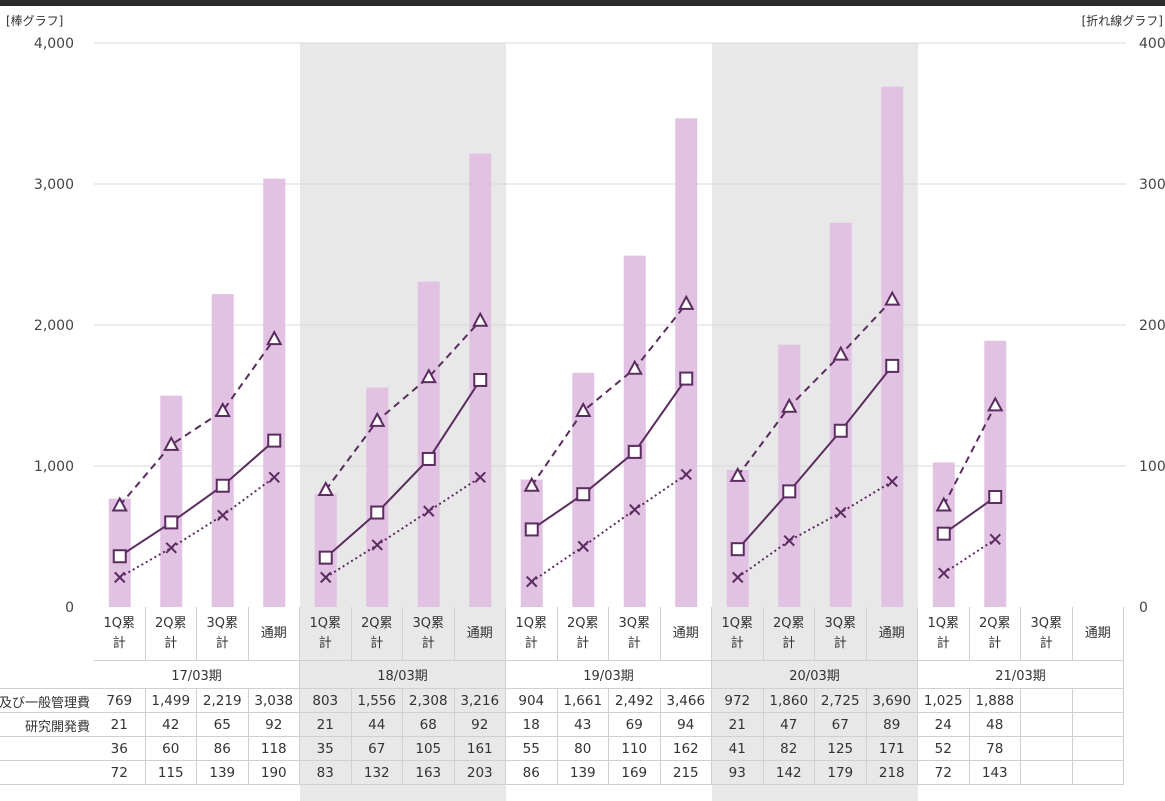 This screenshot has height=801, width=1165. I want to click on table-cell: 89, so click(892, 725).